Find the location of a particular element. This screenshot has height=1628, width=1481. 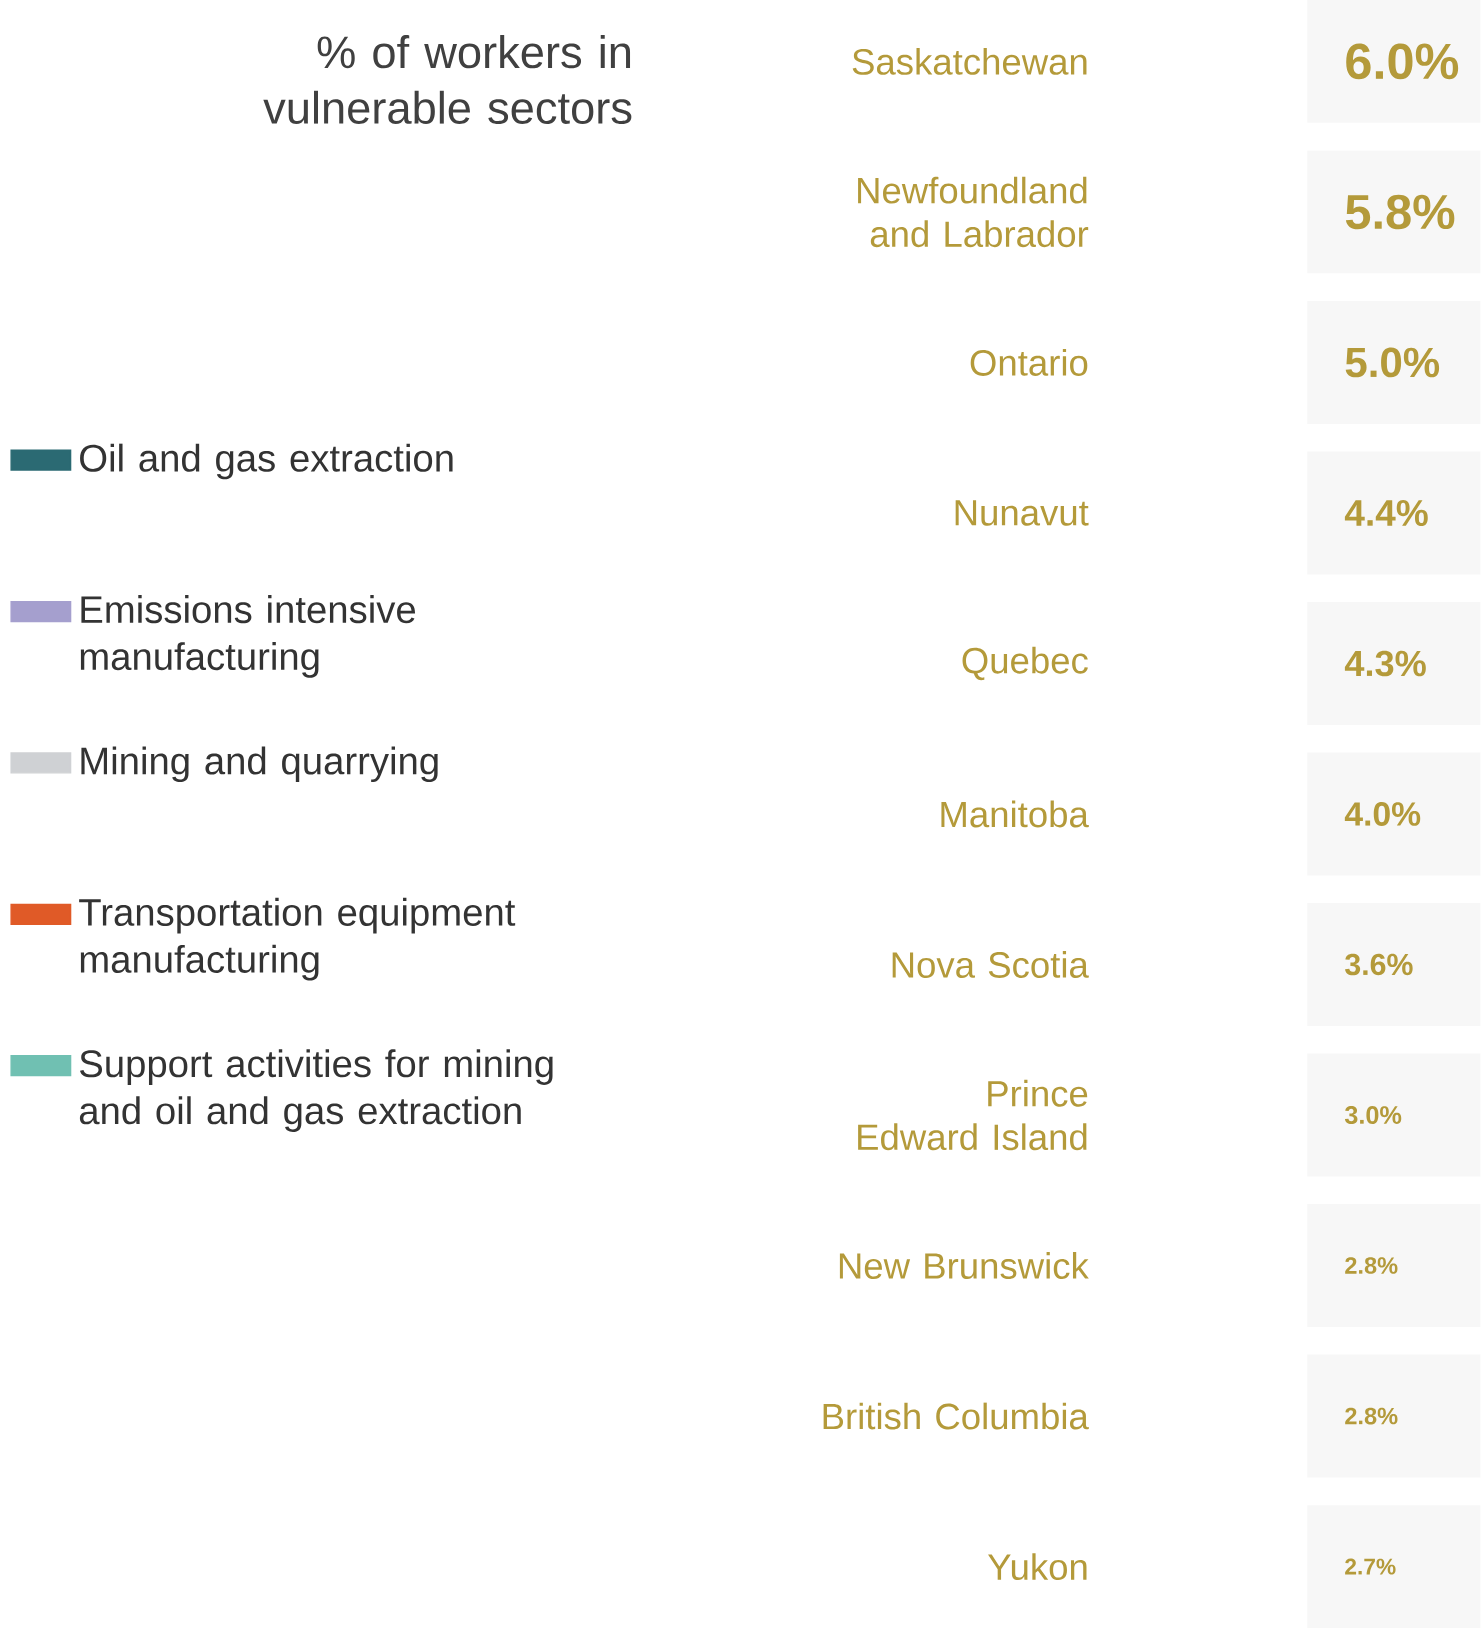

data-label: 3.6% is located at coordinates (1379, 964).